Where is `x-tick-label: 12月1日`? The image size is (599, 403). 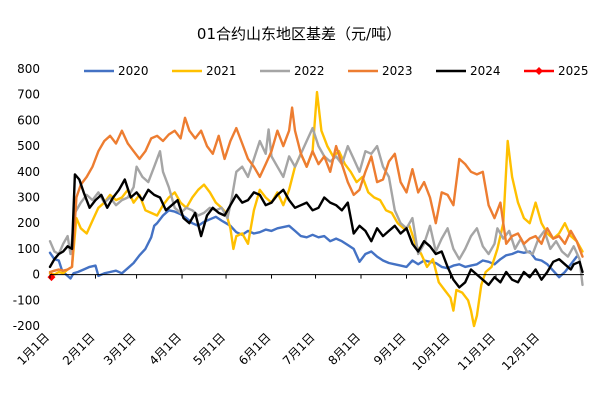 x-tick-label: 12月1日 is located at coordinates (520, 351).